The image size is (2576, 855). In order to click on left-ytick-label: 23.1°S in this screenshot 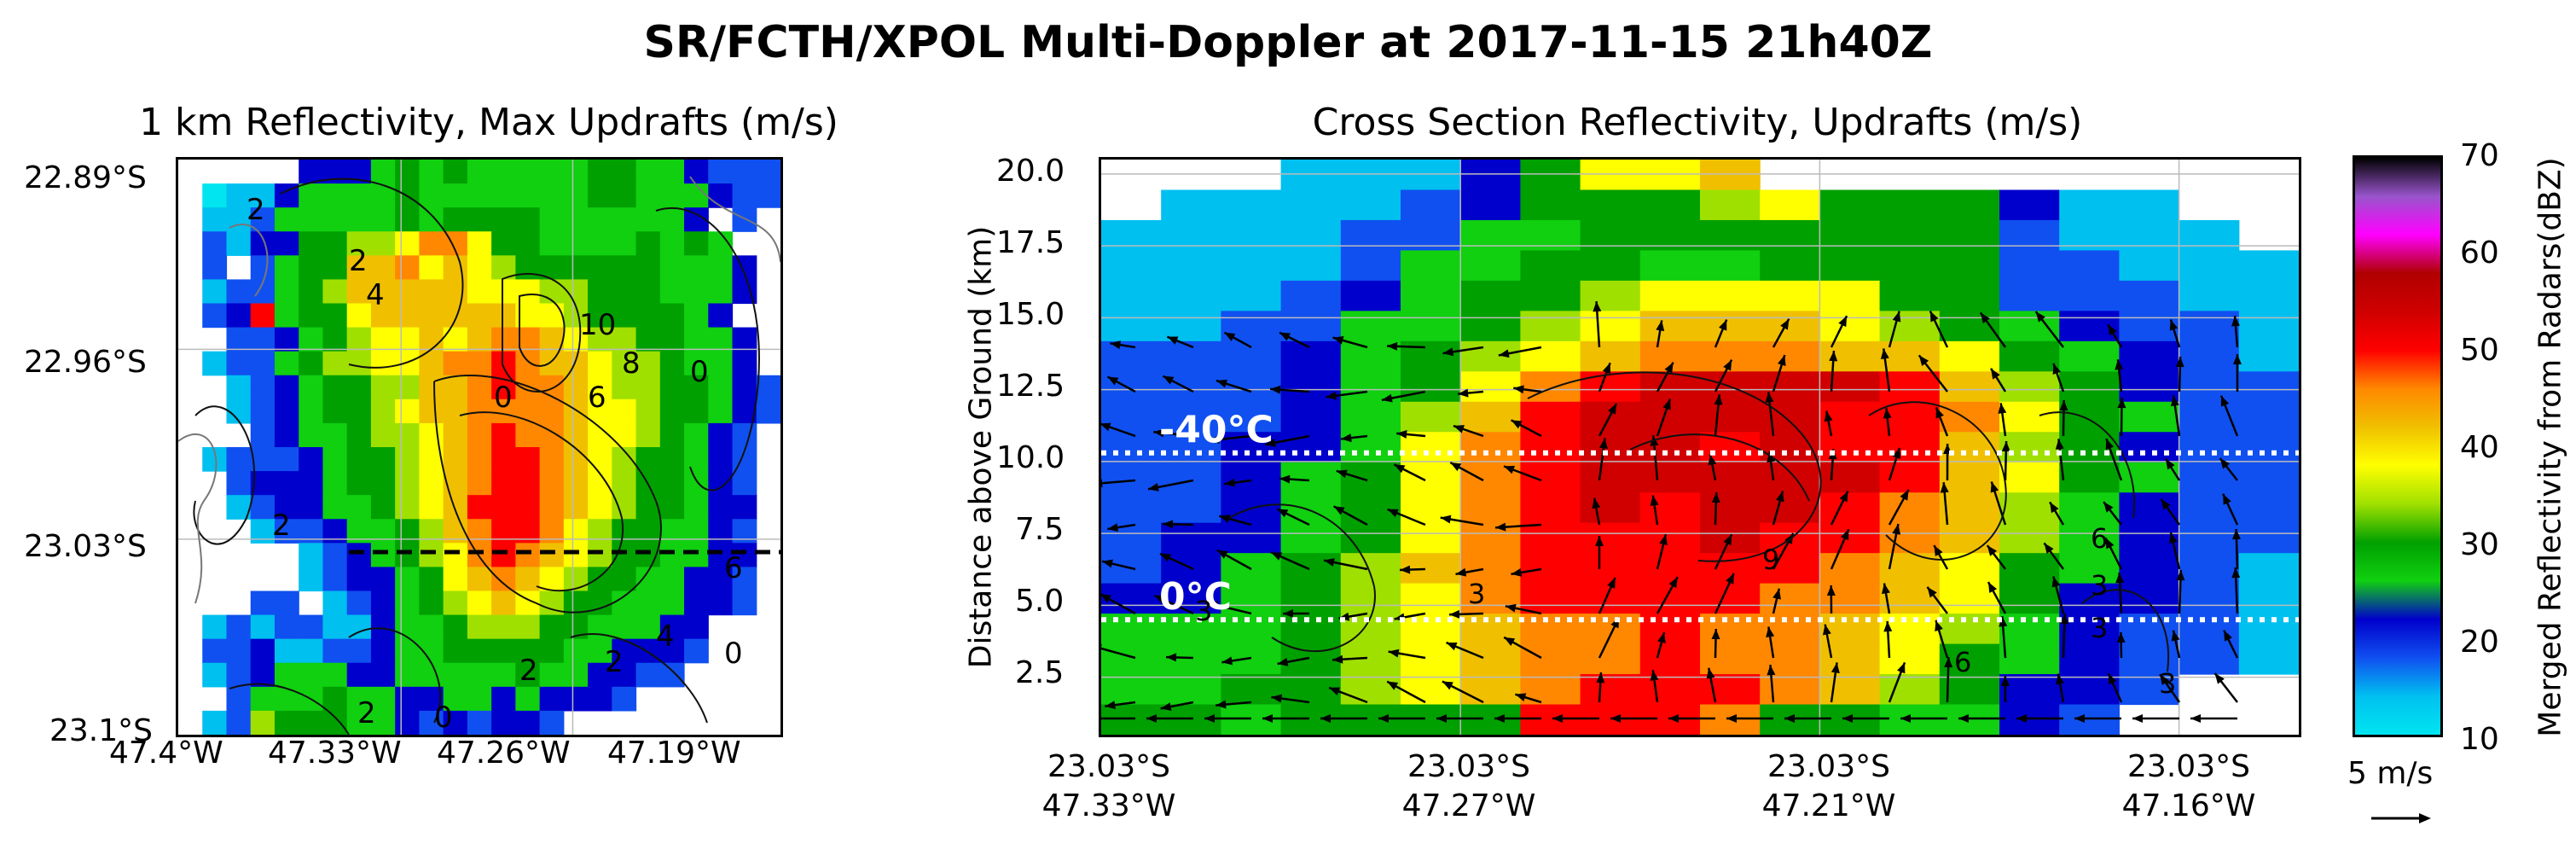, I will do `click(101, 731)`.